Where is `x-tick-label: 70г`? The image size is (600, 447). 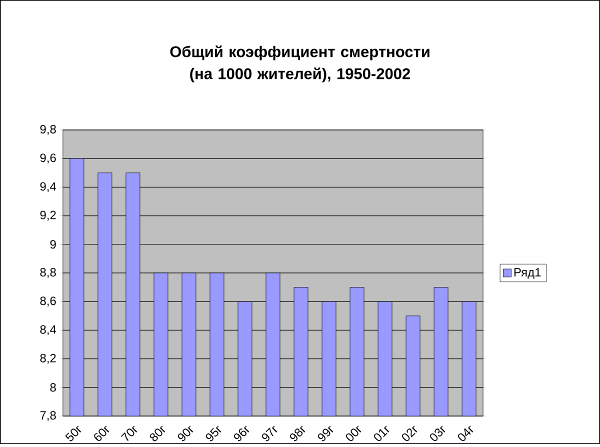 x-tick-label: 70г is located at coordinates (129, 433).